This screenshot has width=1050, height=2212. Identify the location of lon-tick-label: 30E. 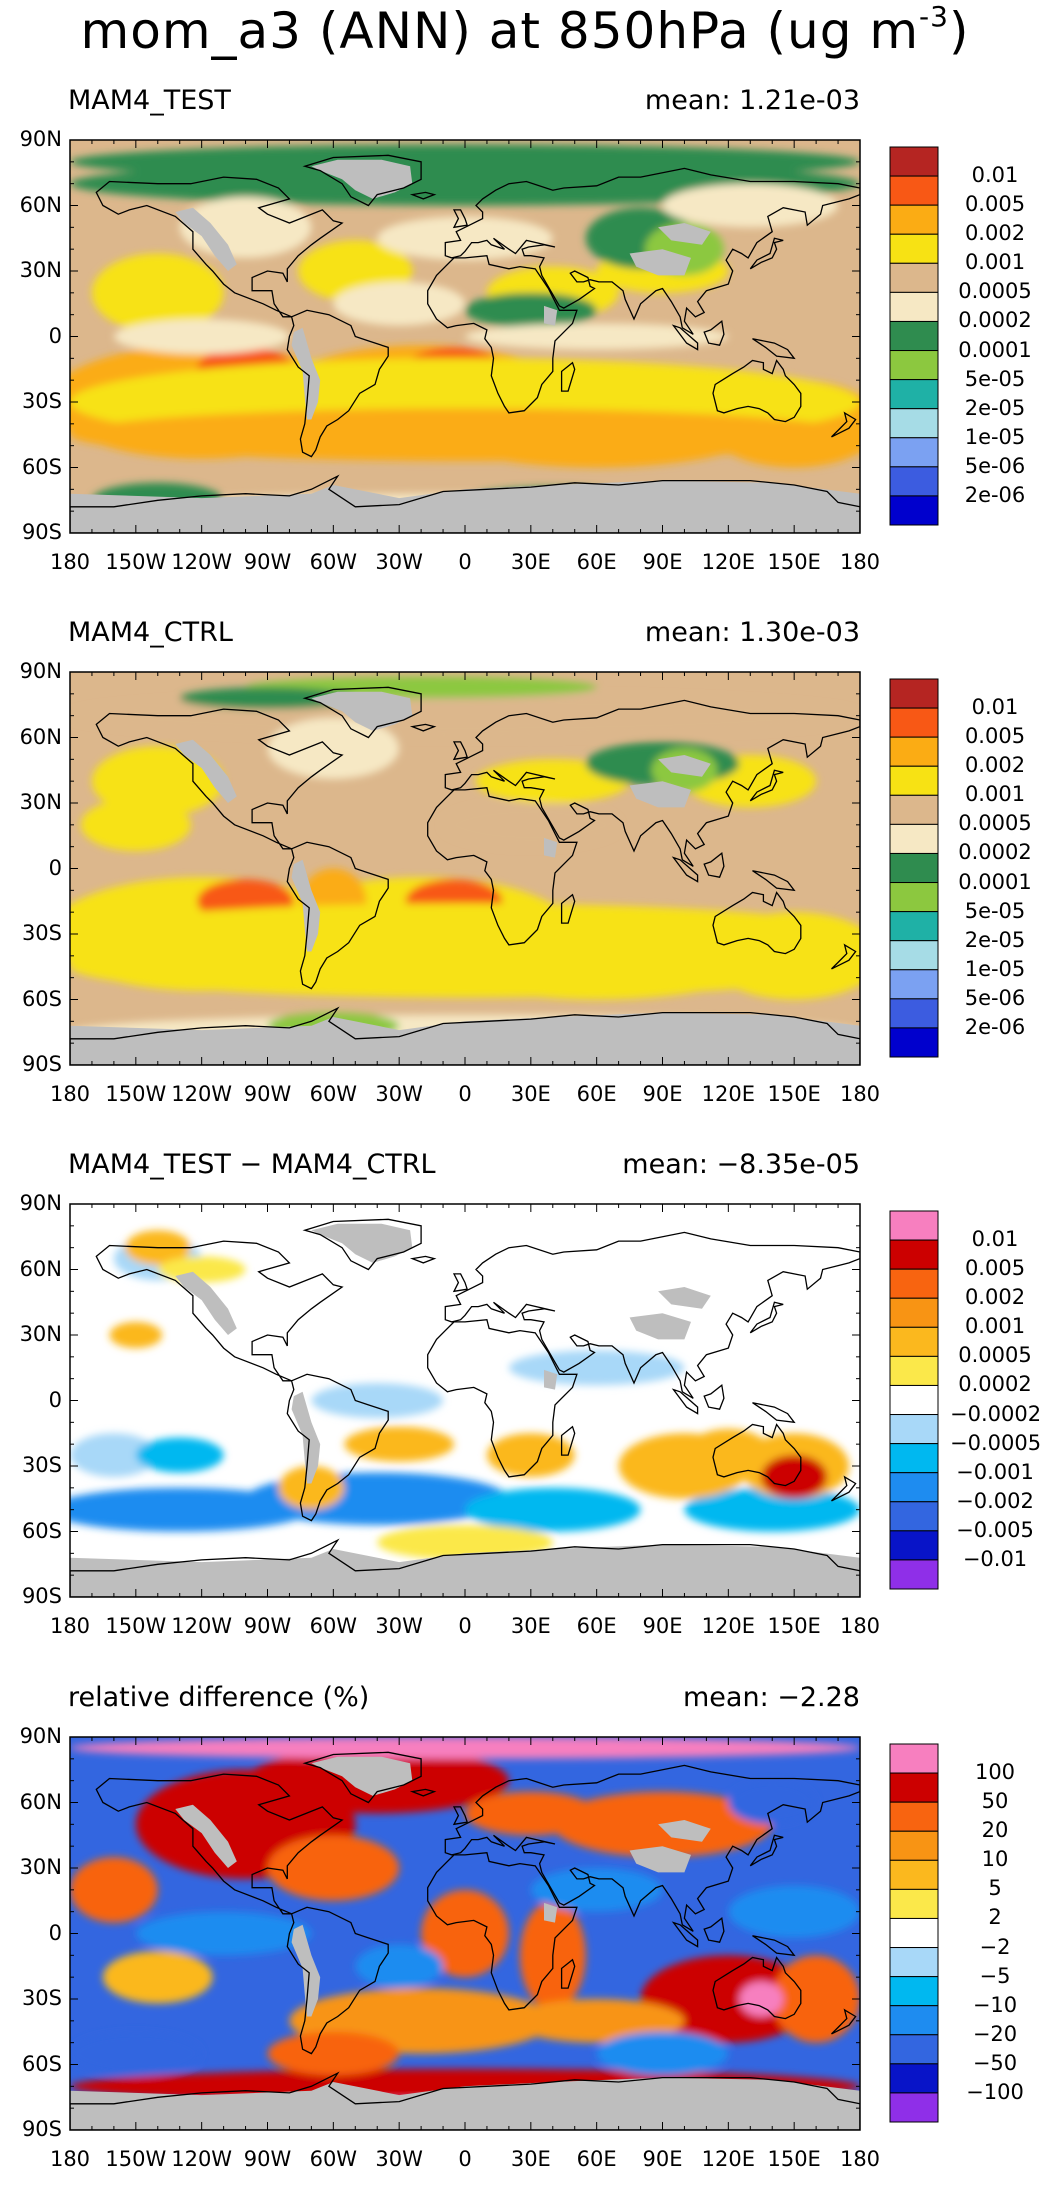
(530, 2159).